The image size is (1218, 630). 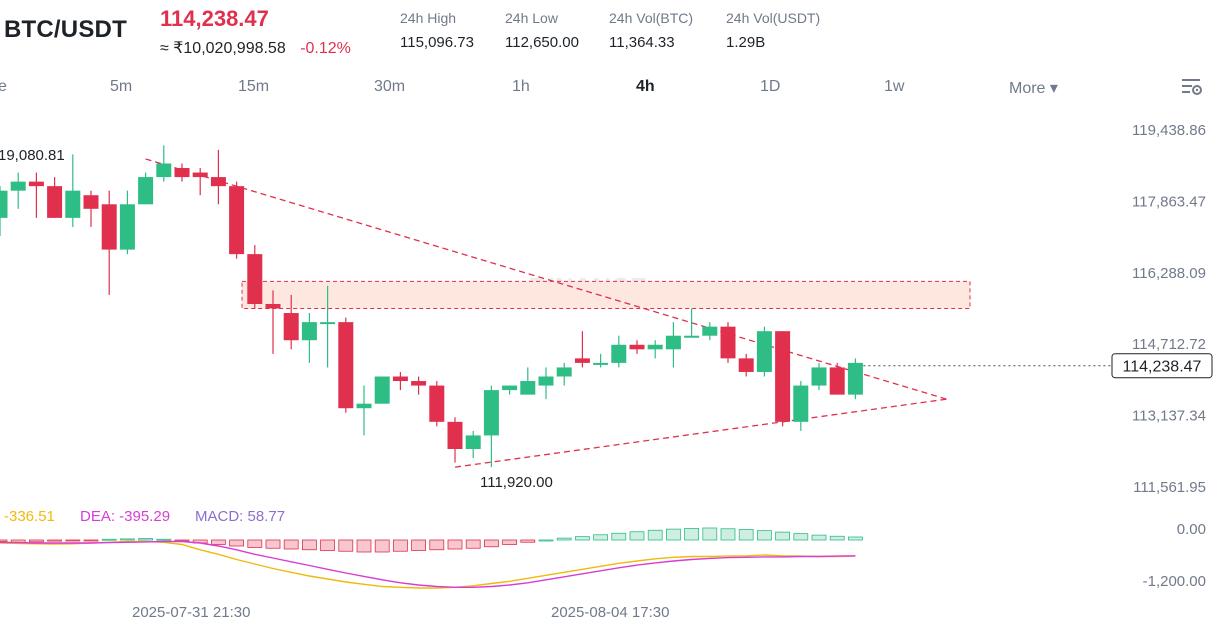 I want to click on stat-value: 1.29B, so click(x=746, y=42).